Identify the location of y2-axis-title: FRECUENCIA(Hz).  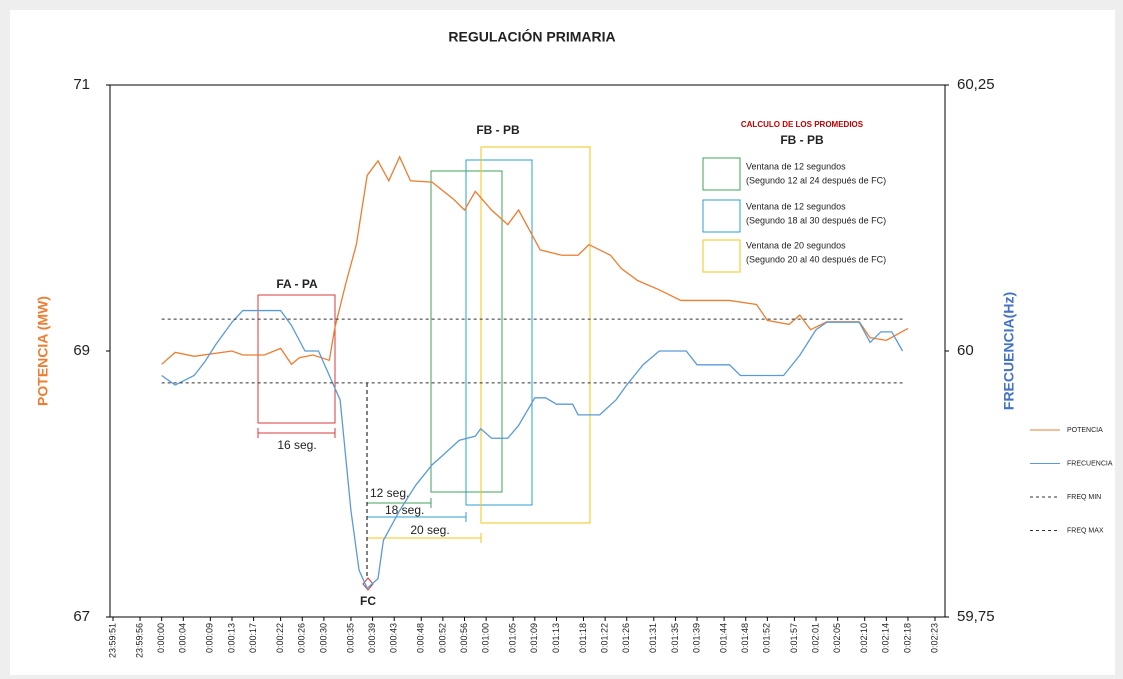
(1009, 351).